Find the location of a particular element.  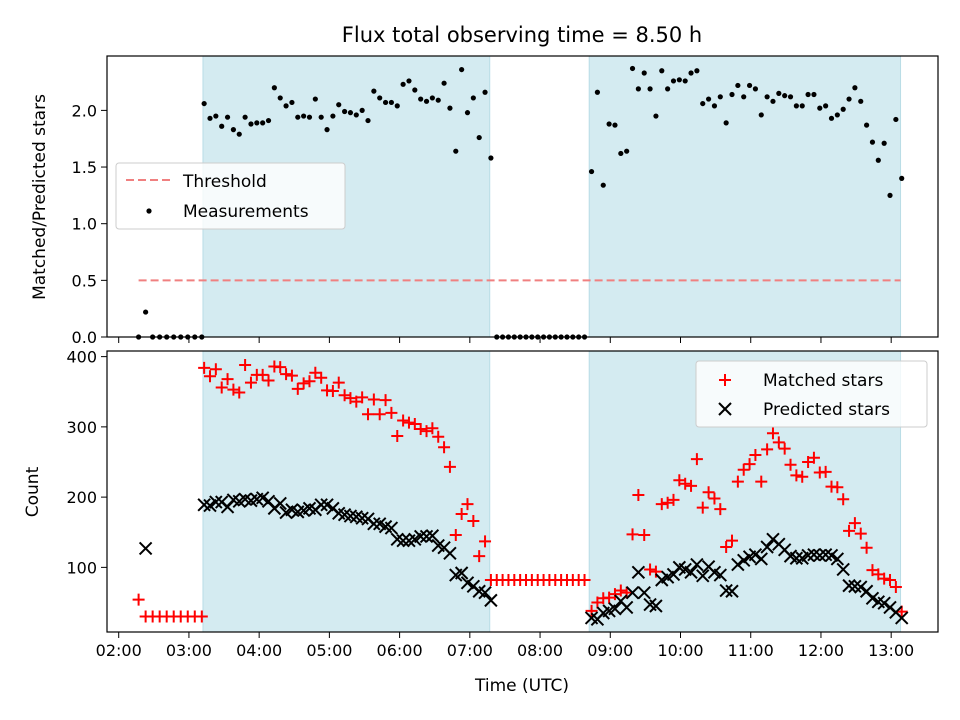

y-tick-label: 400 is located at coordinates (81, 357).